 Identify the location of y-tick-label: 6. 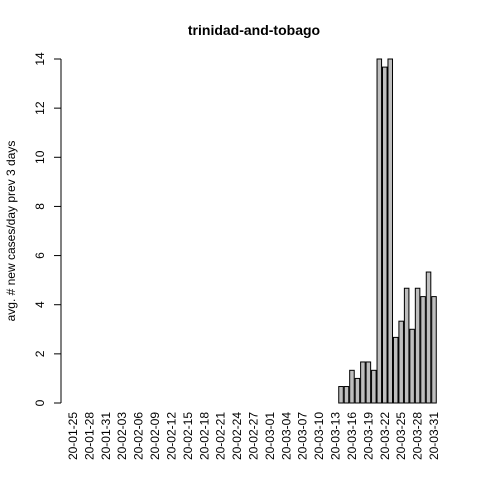
(40, 255).